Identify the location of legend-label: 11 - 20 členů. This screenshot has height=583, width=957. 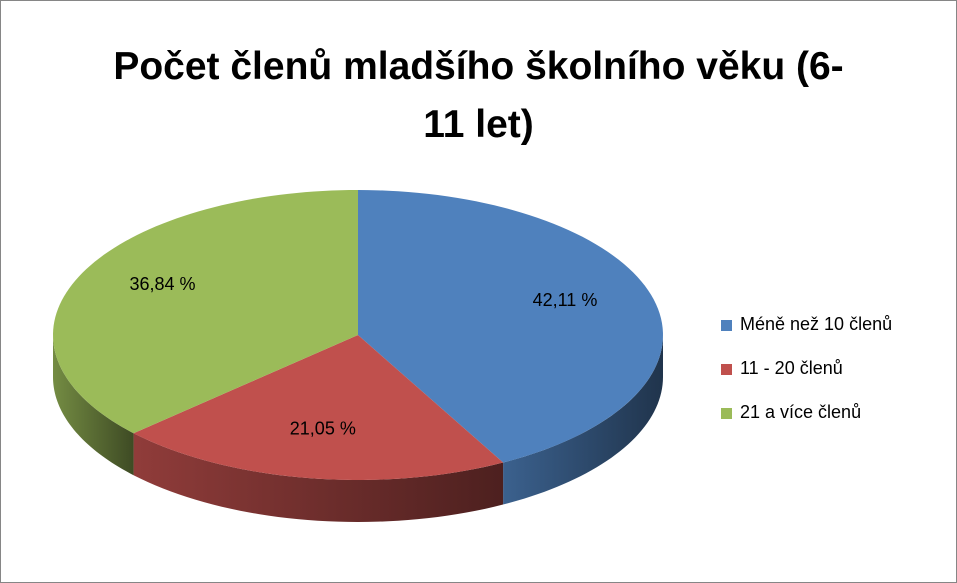
(791, 368).